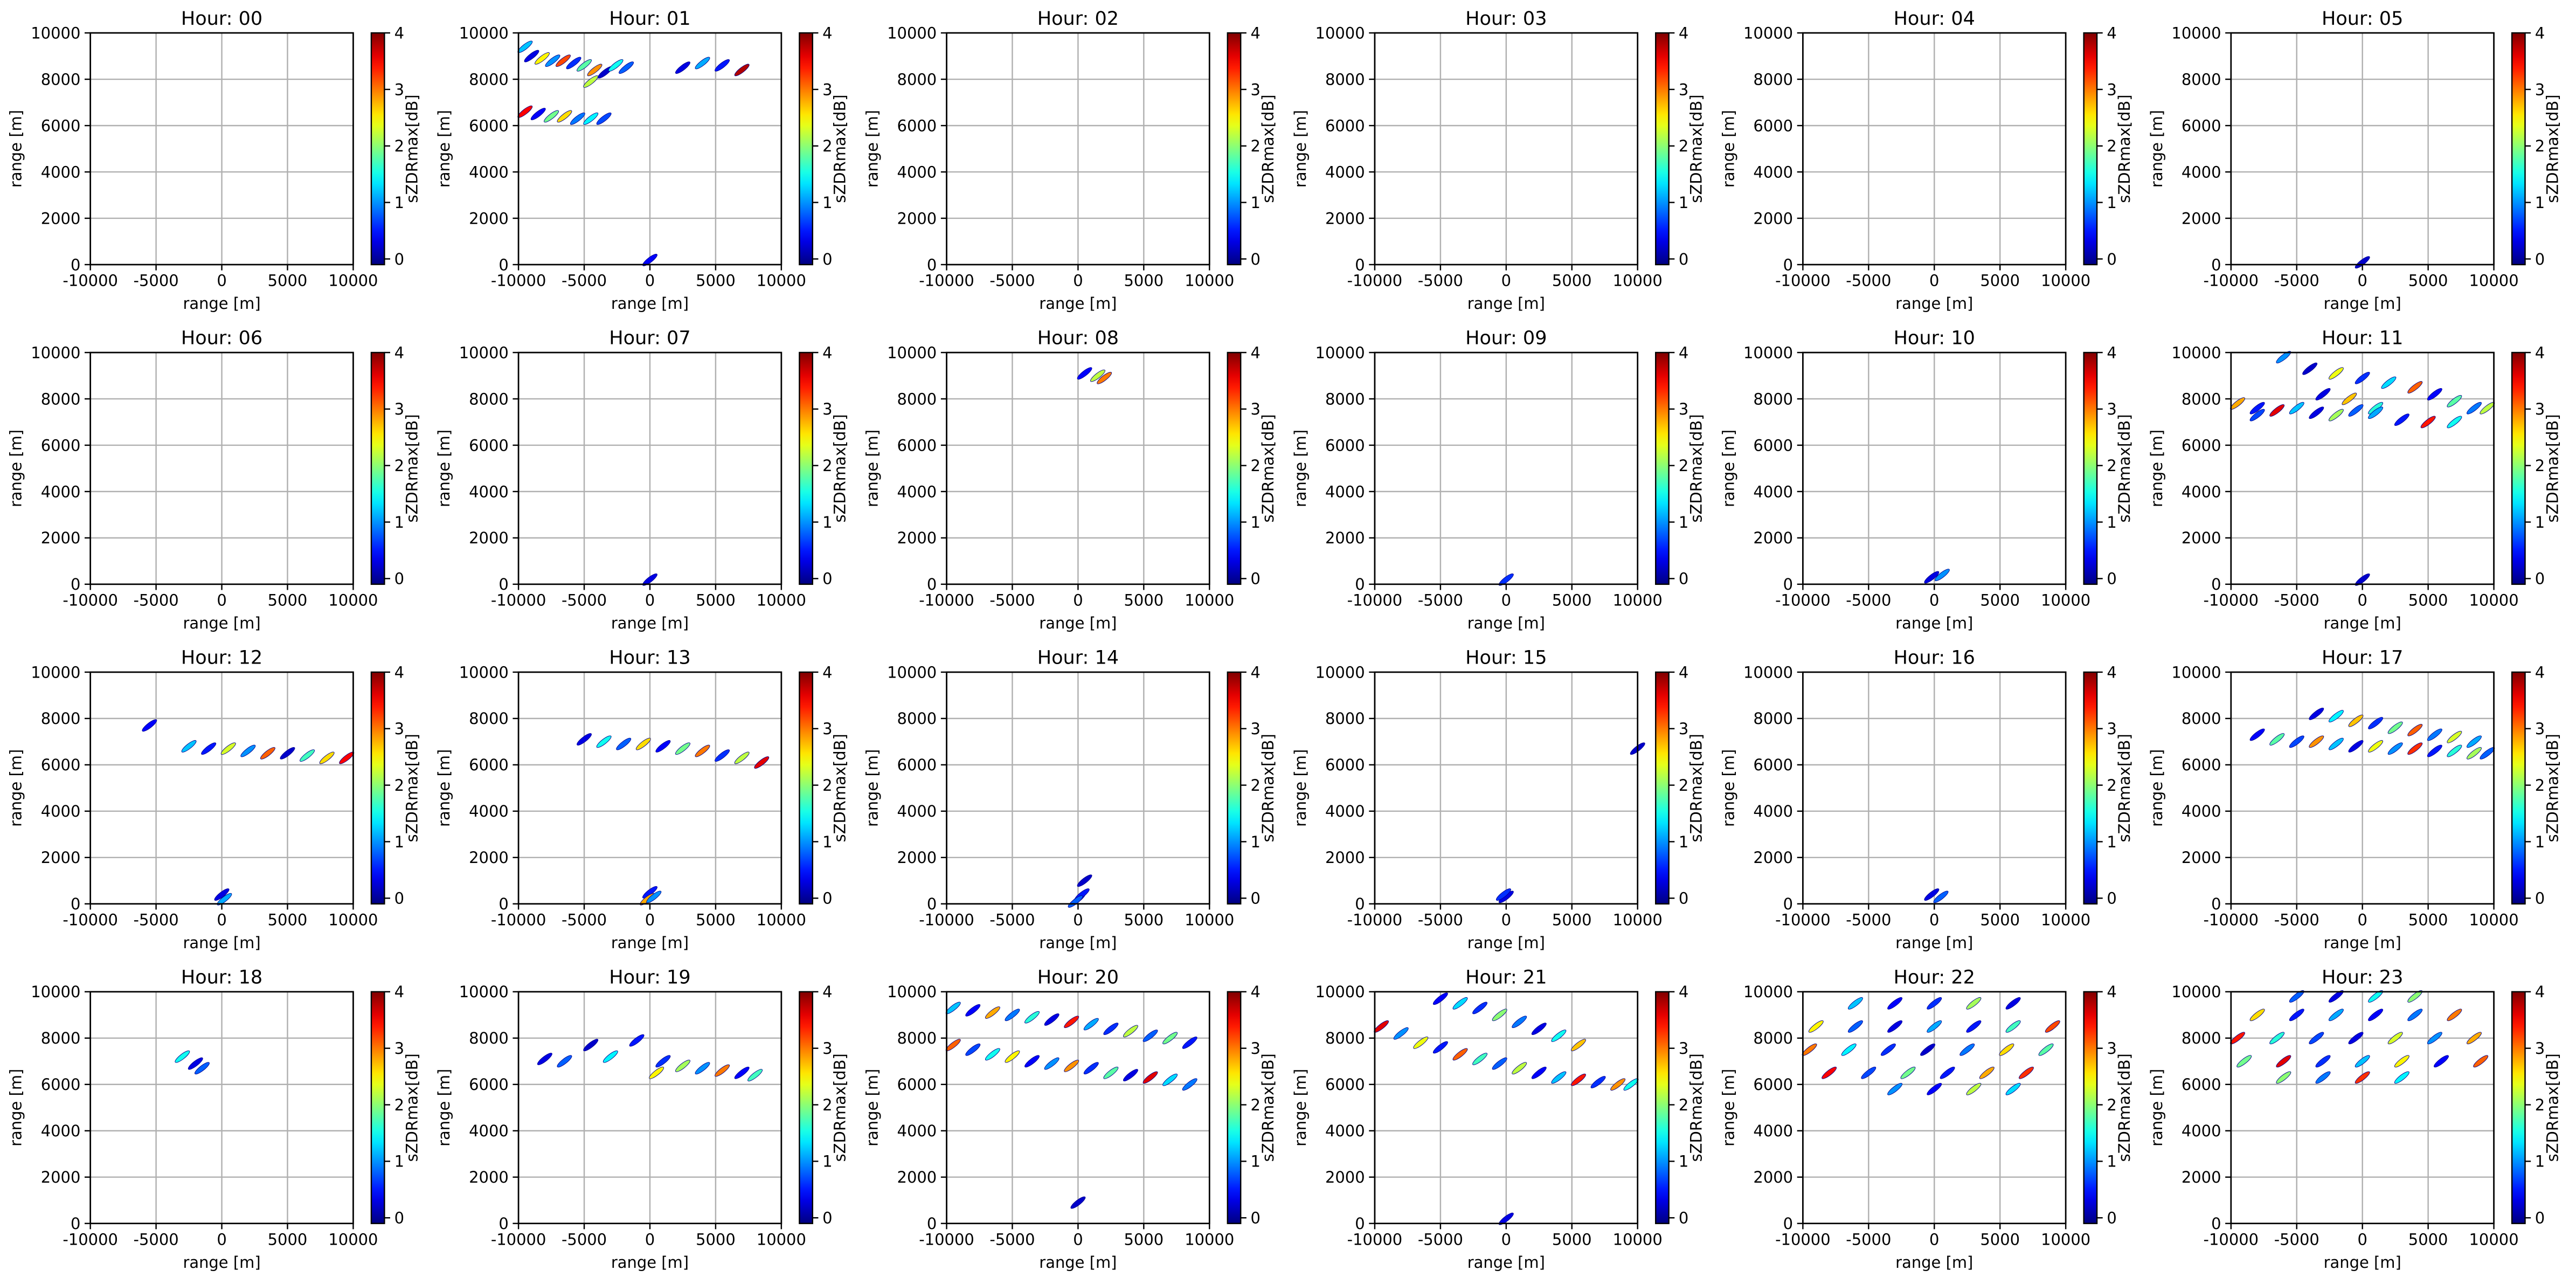 The width and height of the screenshot is (2576, 1284). I want to click on colorbar-tick-label: 0, so click(2540, 1218).